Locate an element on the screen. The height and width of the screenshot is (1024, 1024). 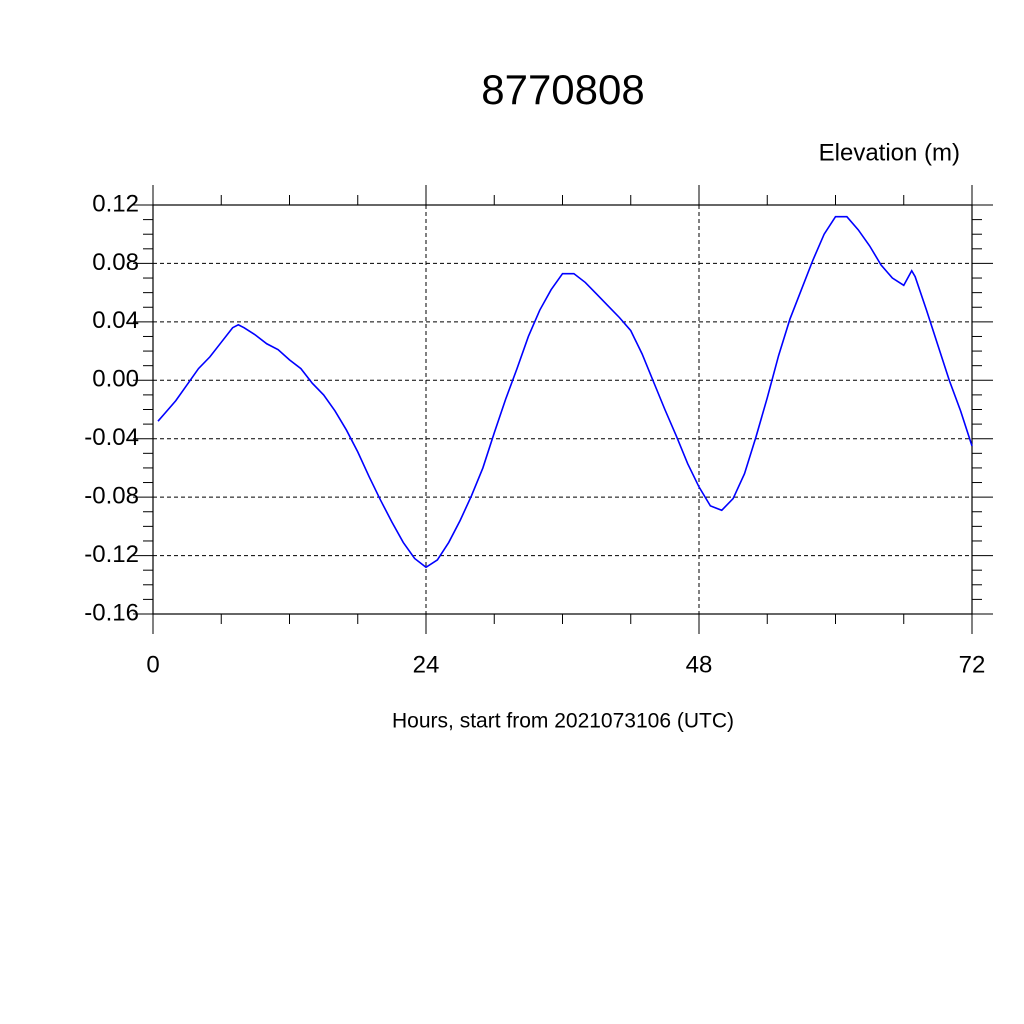
x-axis-label: Hours, start from 2021073106 (UTC) is located at coordinates (563, 721).